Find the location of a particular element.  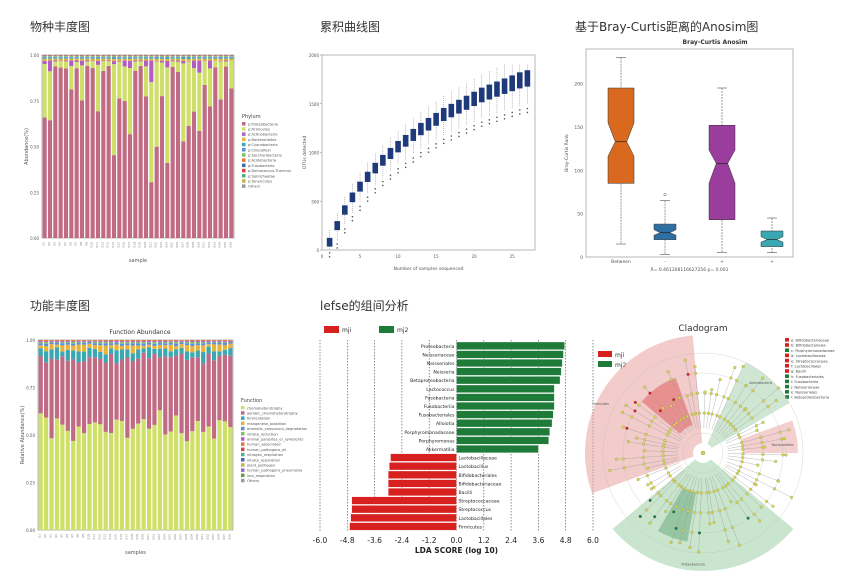

lefse-bar-label: Streptococcaceae is located at coordinates (479, 502).